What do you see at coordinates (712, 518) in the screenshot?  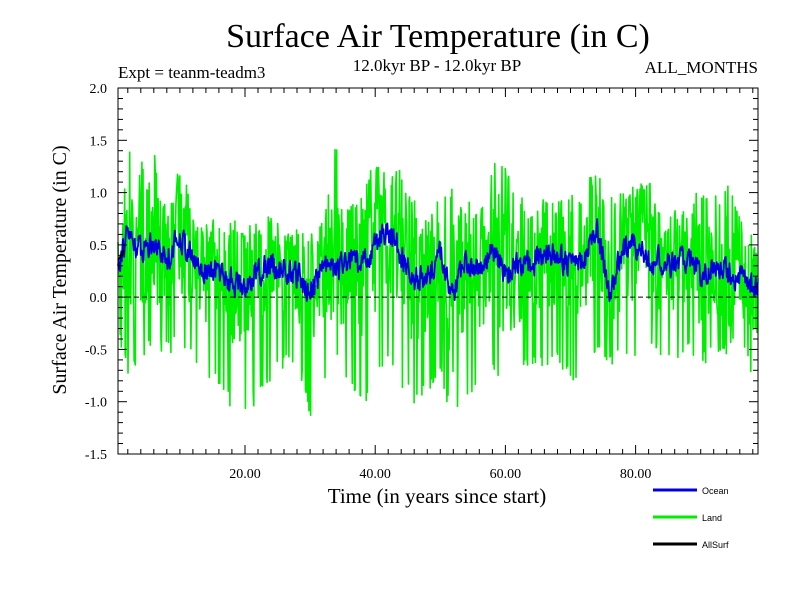 I see `legend-label-land: Land` at bounding box center [712, 518].